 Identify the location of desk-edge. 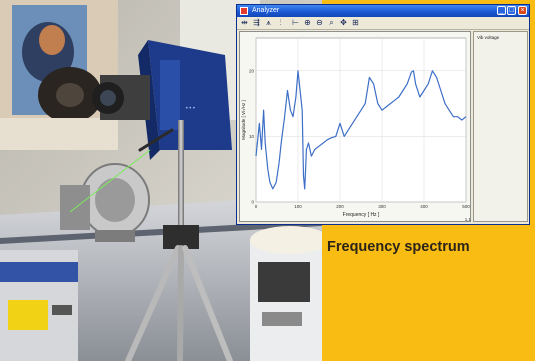
(161, 232).